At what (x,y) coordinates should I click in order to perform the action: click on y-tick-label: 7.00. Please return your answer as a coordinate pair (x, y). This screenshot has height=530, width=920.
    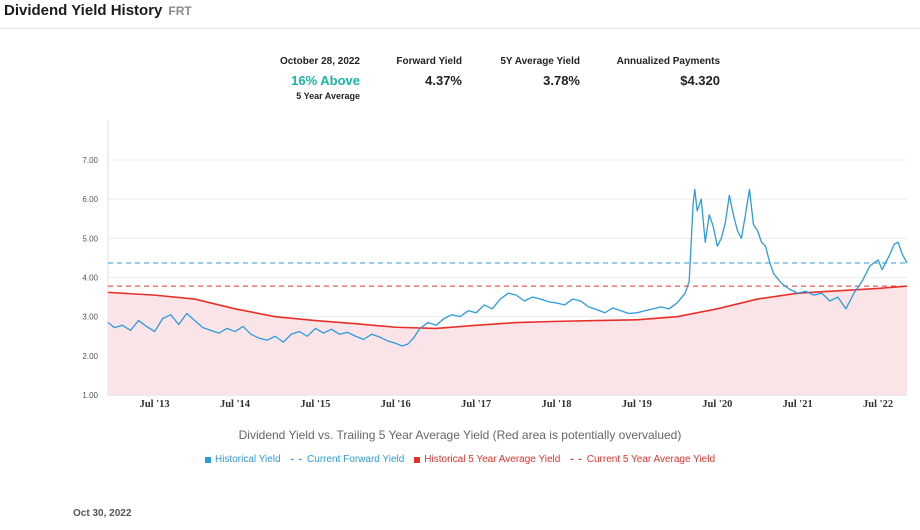
    Looking at the image, I should click on (90, 160).